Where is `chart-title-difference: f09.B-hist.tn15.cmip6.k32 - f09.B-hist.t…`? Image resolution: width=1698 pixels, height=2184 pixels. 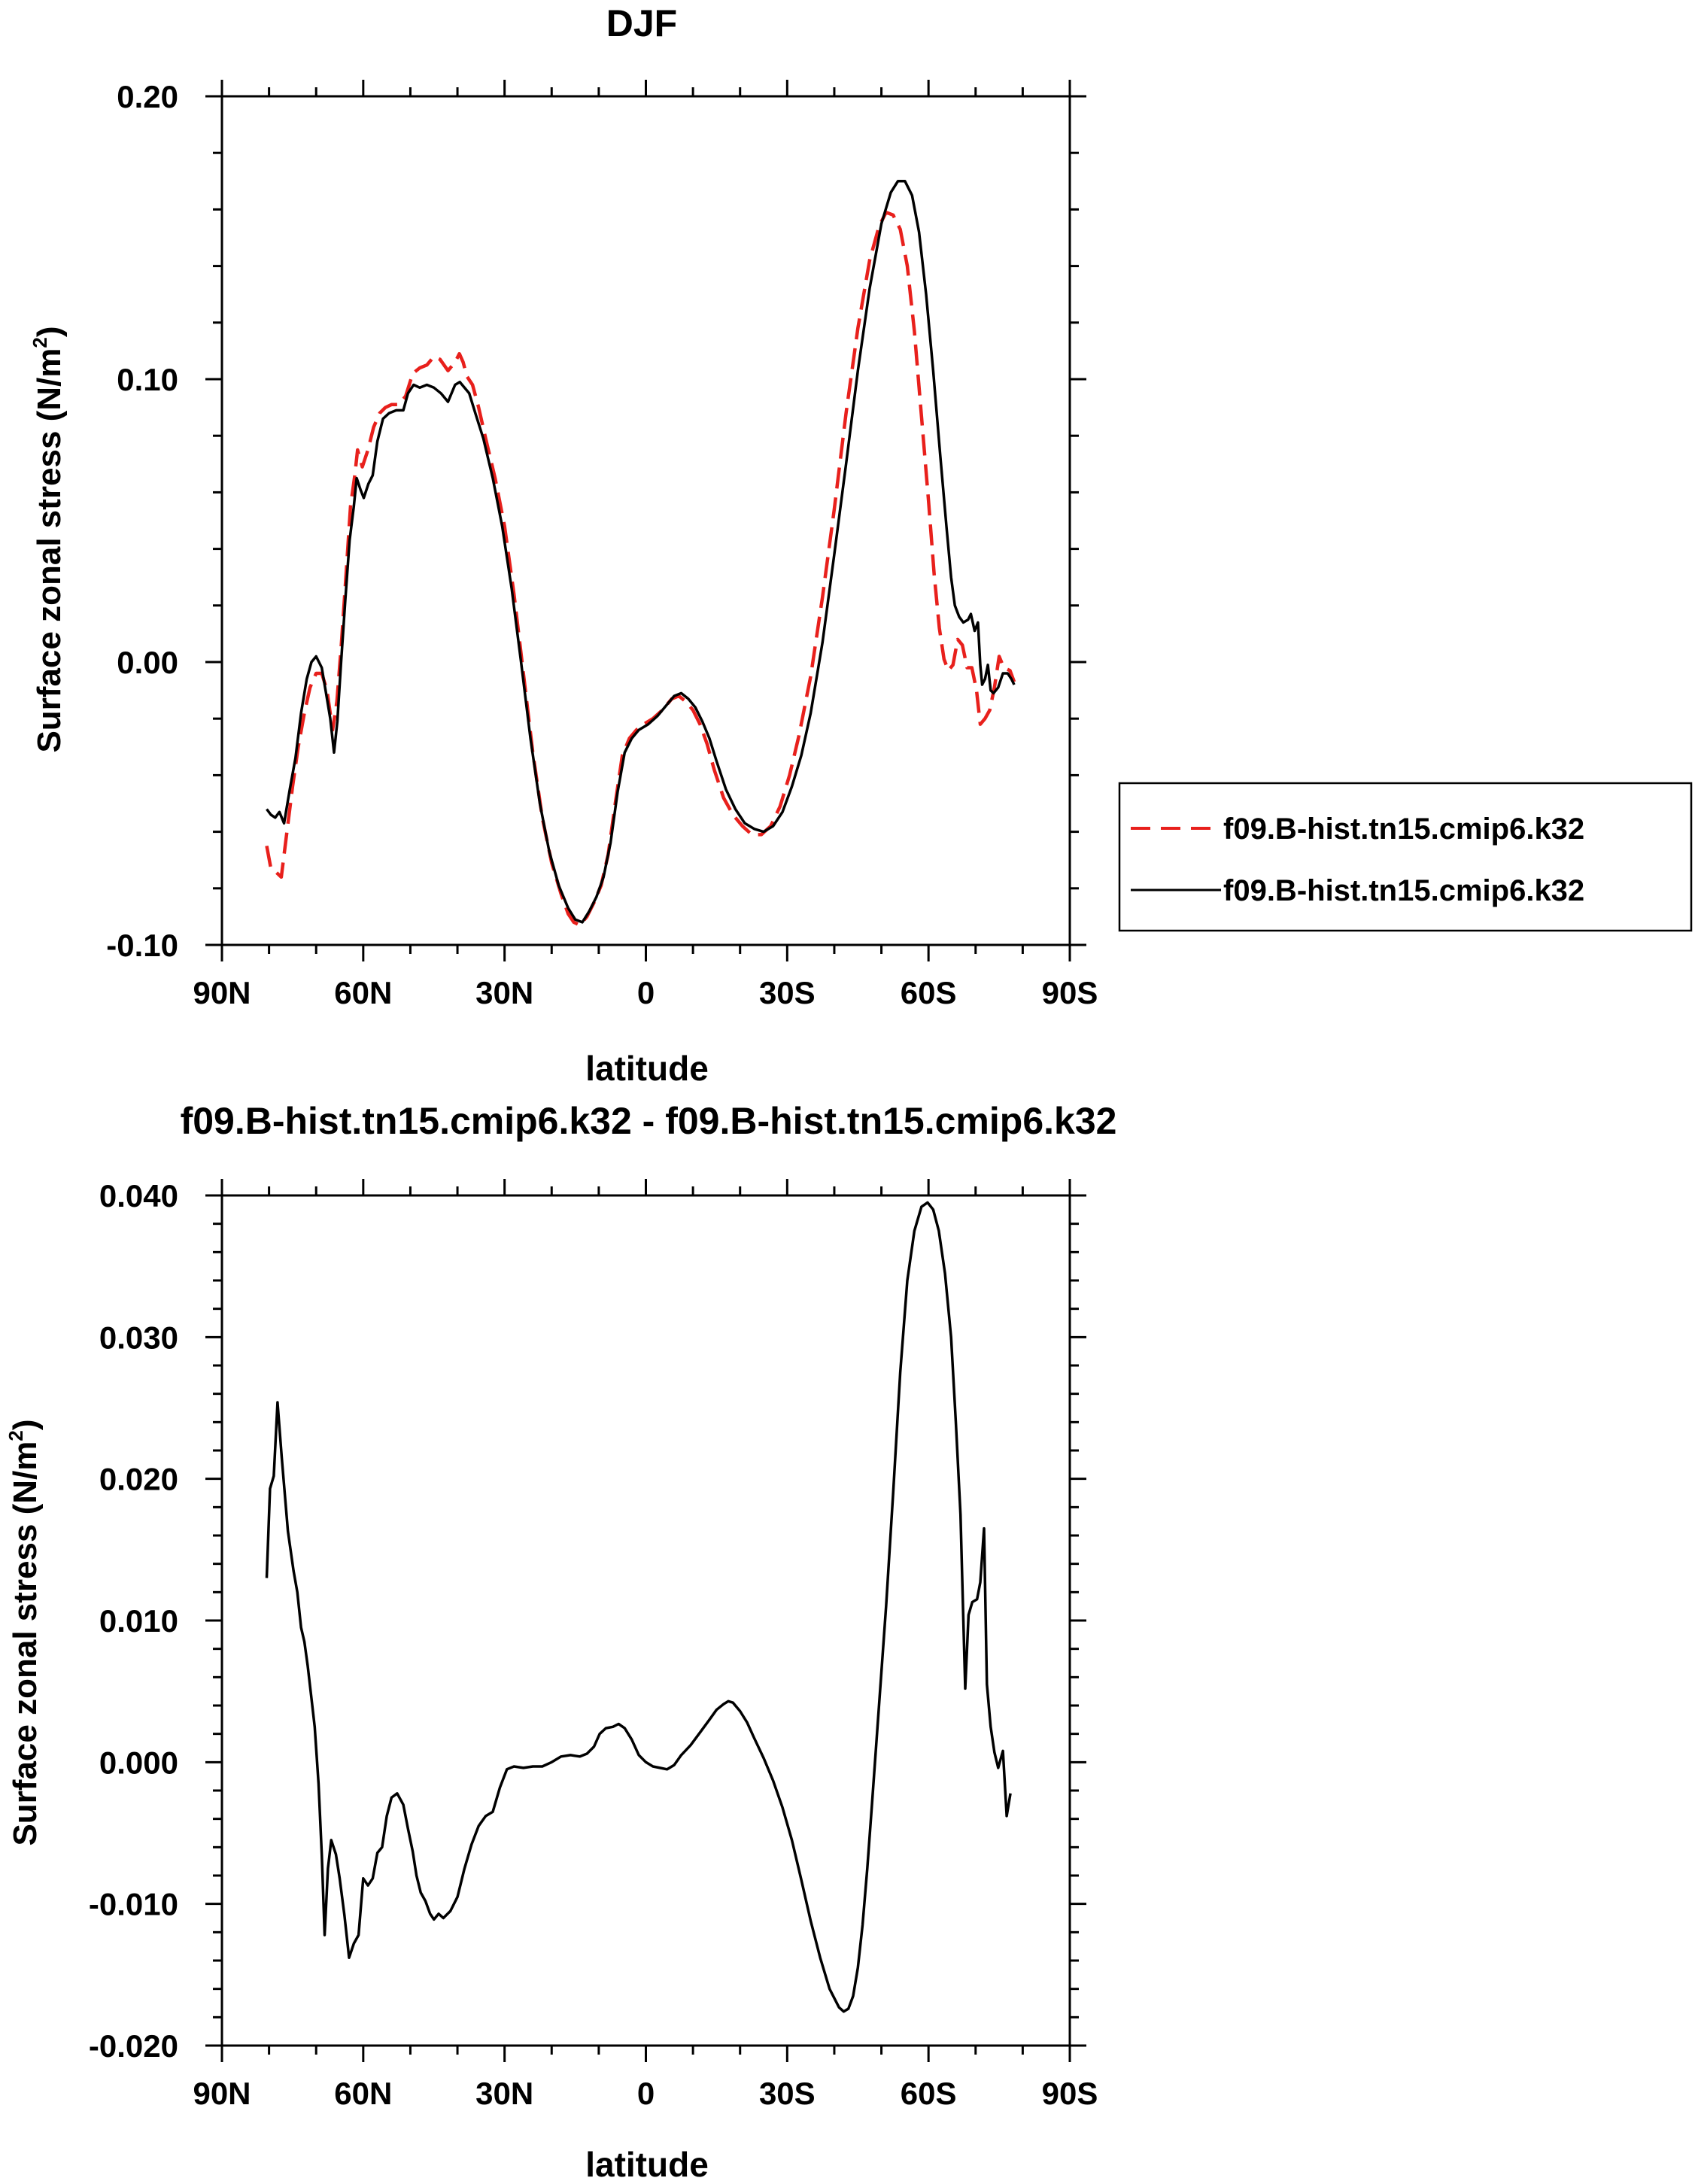 chart-title-difference: f09.B-hist.tn15.cmip6.k32 - f09.B-hist.t… is located at coordinates (649, 1121).